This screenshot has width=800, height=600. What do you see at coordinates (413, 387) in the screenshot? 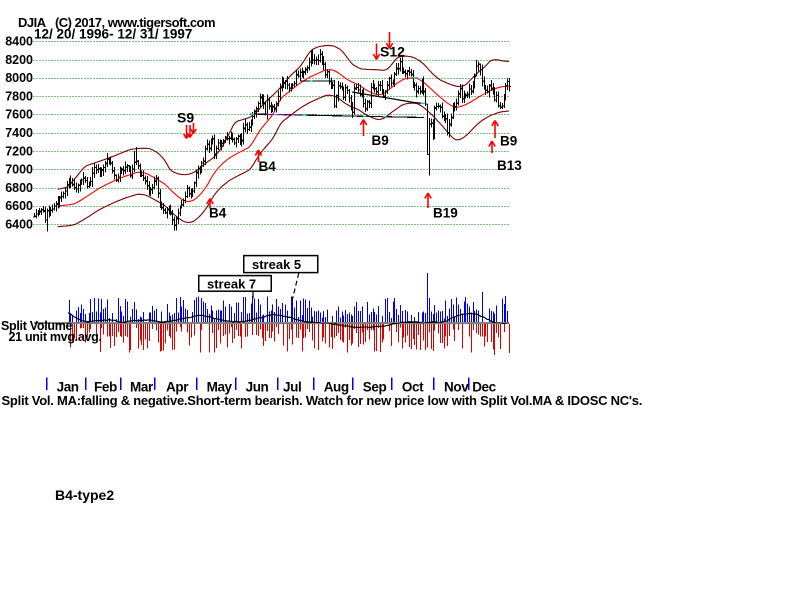
I see `svg-text: Oct` at bounding box center [413, 387].